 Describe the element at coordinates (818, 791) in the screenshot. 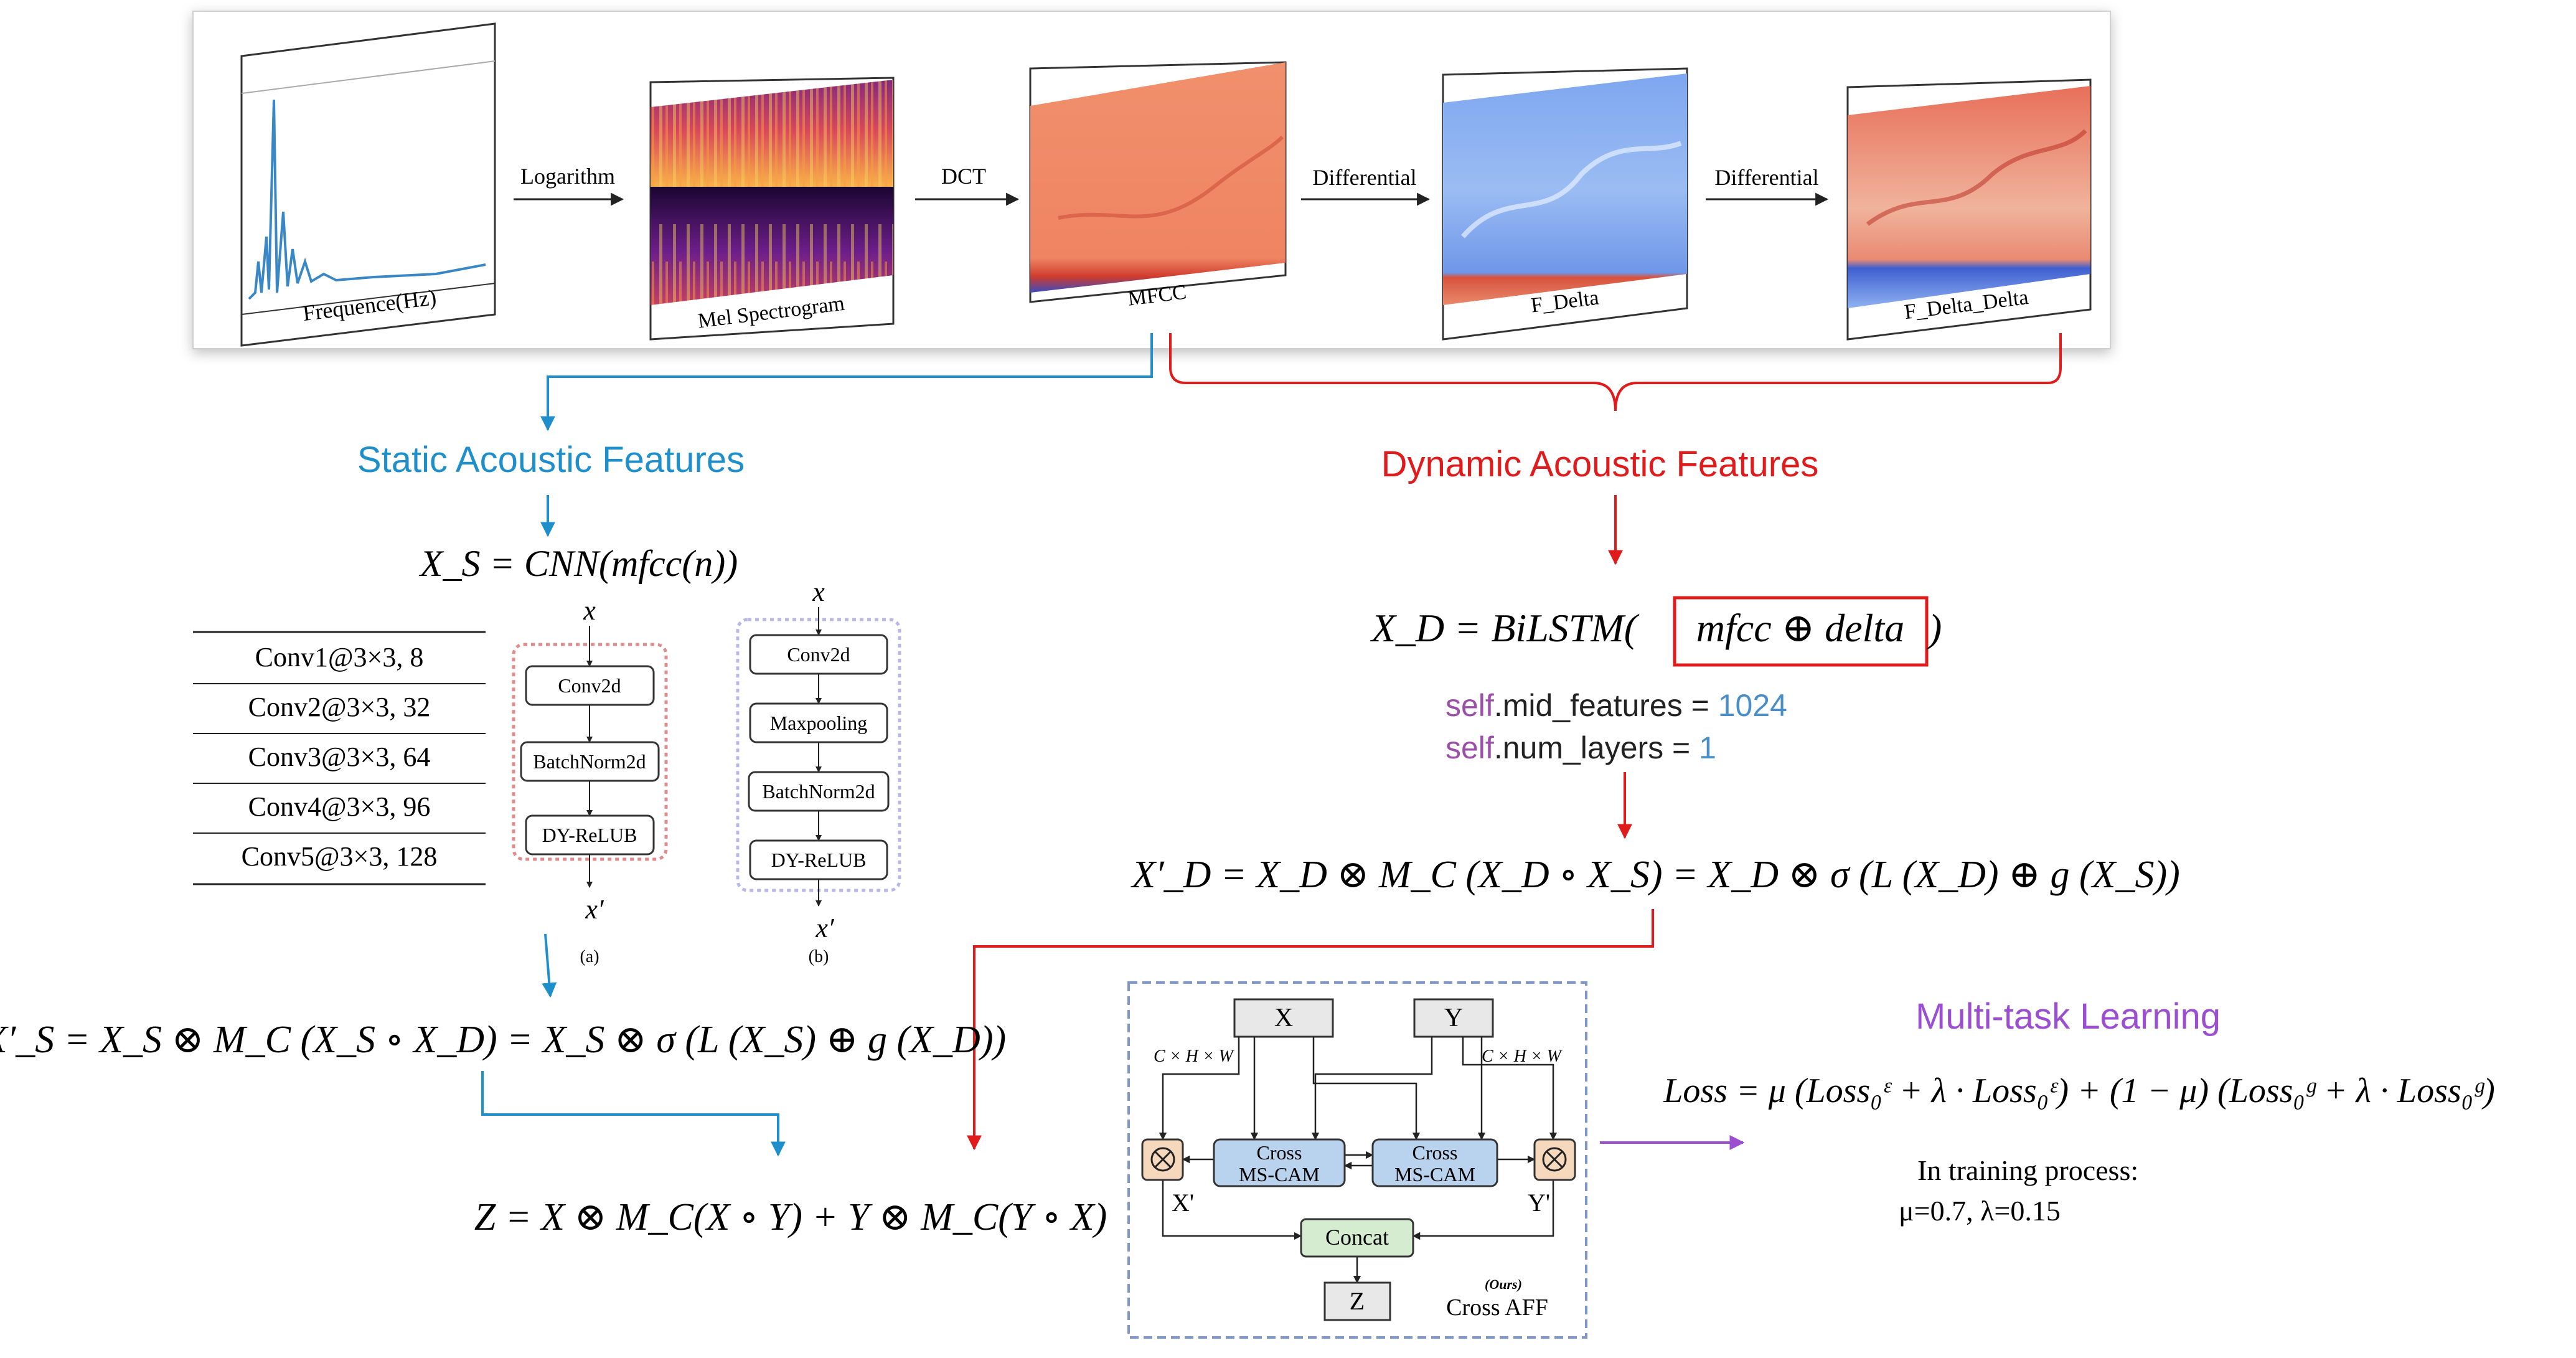

I see `block-b-layer-label: BatchNorm2d` at that location.